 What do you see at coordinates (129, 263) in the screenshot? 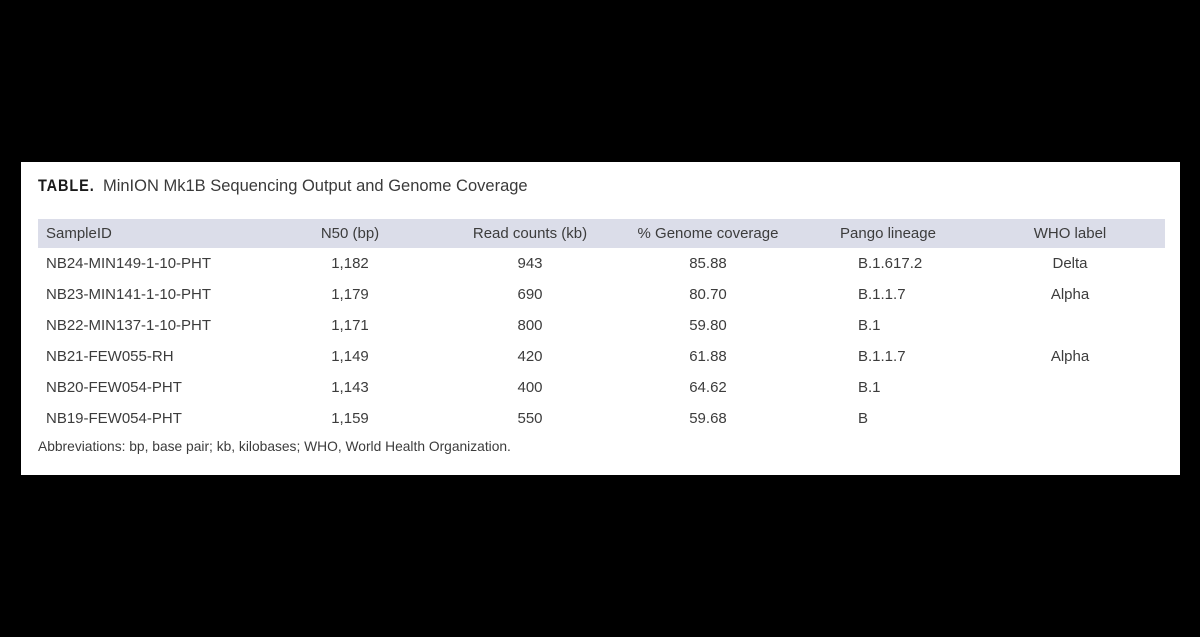
I see `cell-sample-id: NB24-MIN149-1-10-PHT` at bounding box center [129, 263].